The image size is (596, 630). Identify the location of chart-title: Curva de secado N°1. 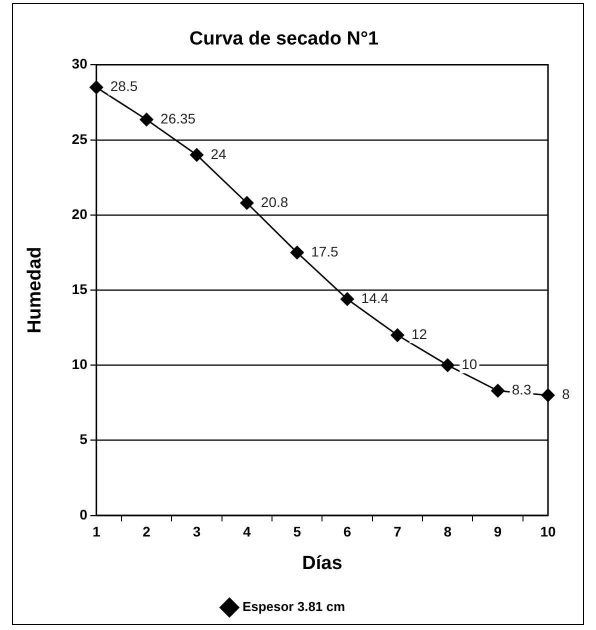
(284, 39).